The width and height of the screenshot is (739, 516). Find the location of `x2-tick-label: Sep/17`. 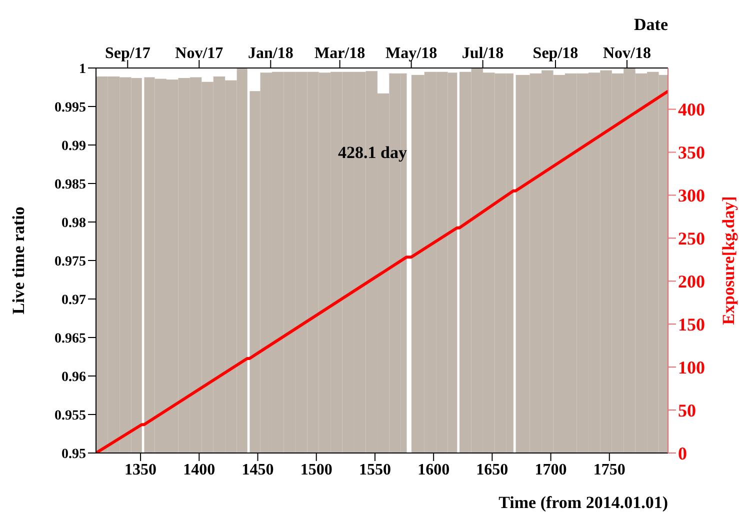

x2-tick-label: Sep/17 is located at coordinates (127, 53).